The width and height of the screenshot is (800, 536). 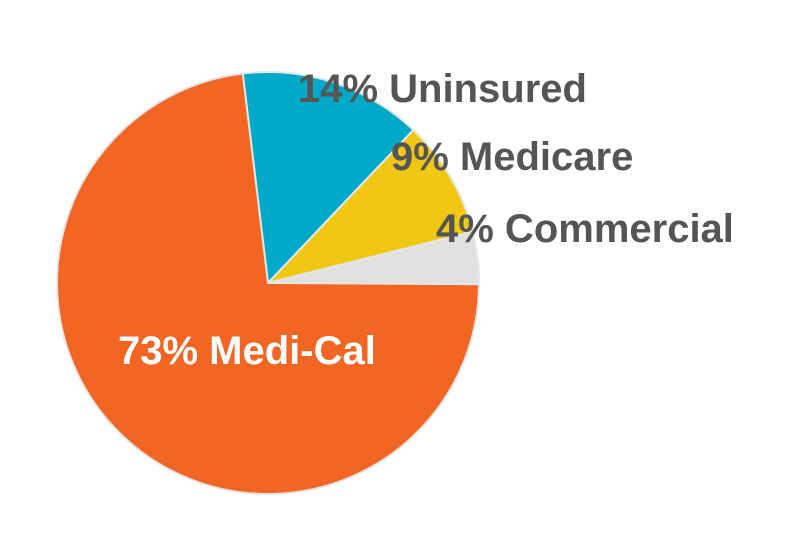 I want to click on slice-label-uninsured: 14% Uninsured, so click(x=442, y=89).